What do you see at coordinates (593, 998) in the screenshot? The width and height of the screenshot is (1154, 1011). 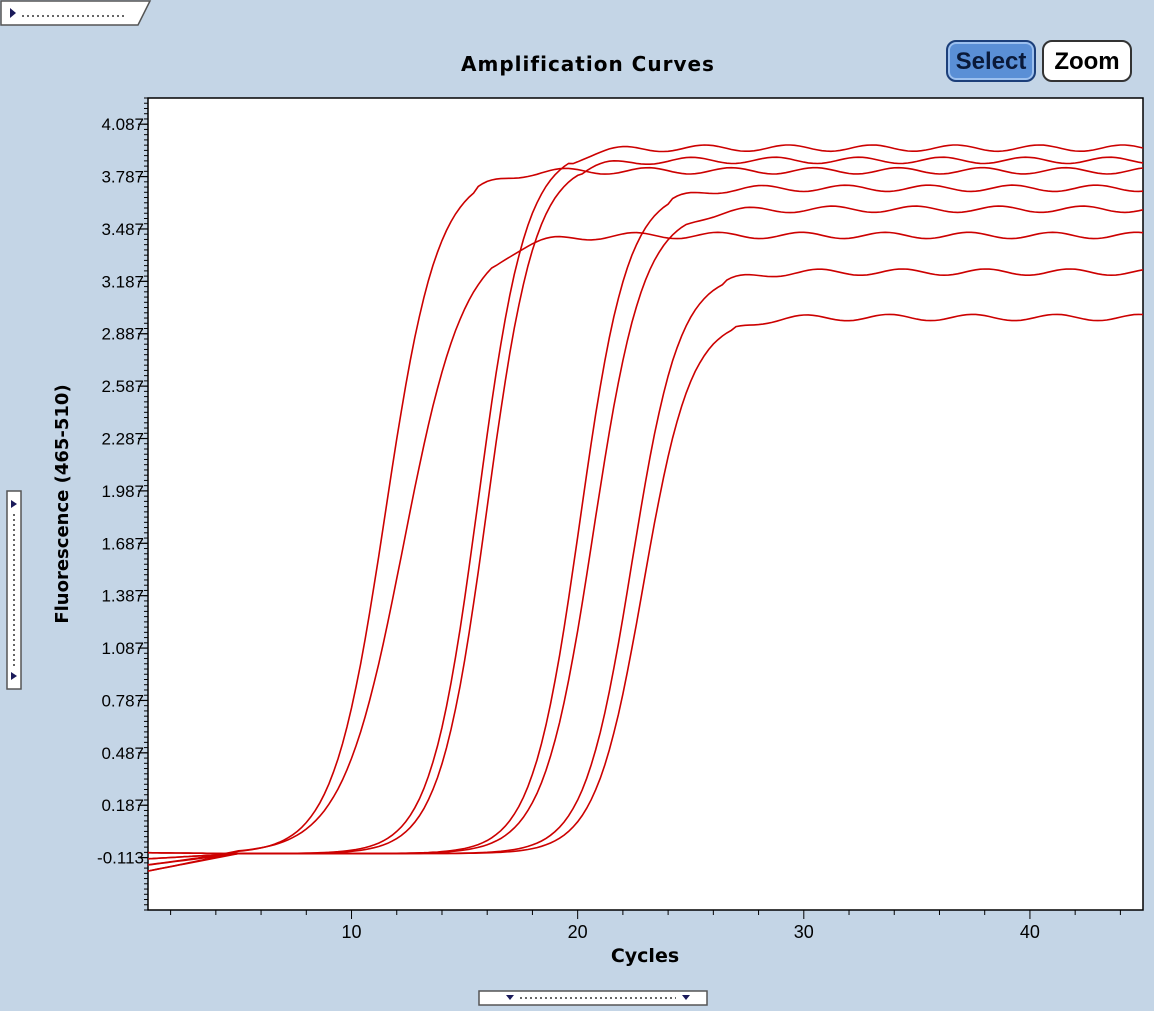 I see `bottom-panel-tab` at bounding box center [593, 998].